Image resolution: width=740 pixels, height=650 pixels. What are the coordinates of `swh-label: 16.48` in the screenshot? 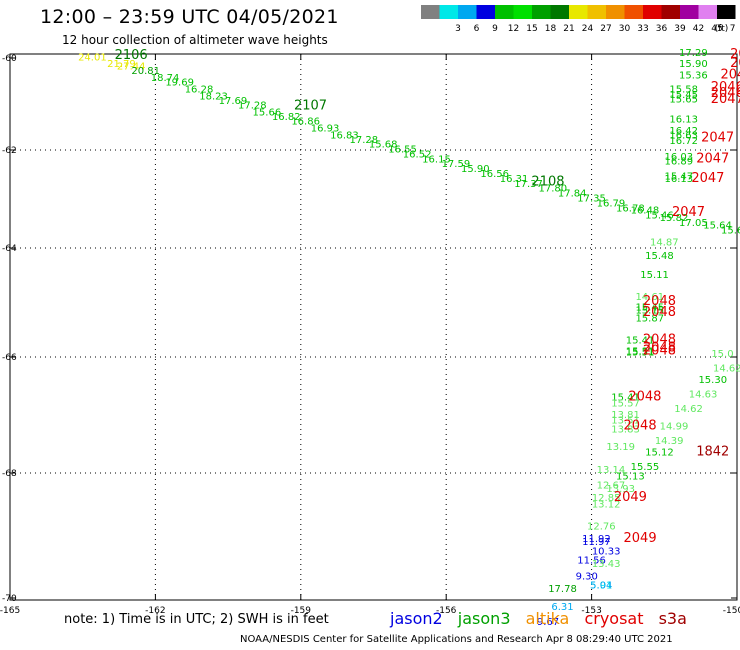 It's located at (645, 211).